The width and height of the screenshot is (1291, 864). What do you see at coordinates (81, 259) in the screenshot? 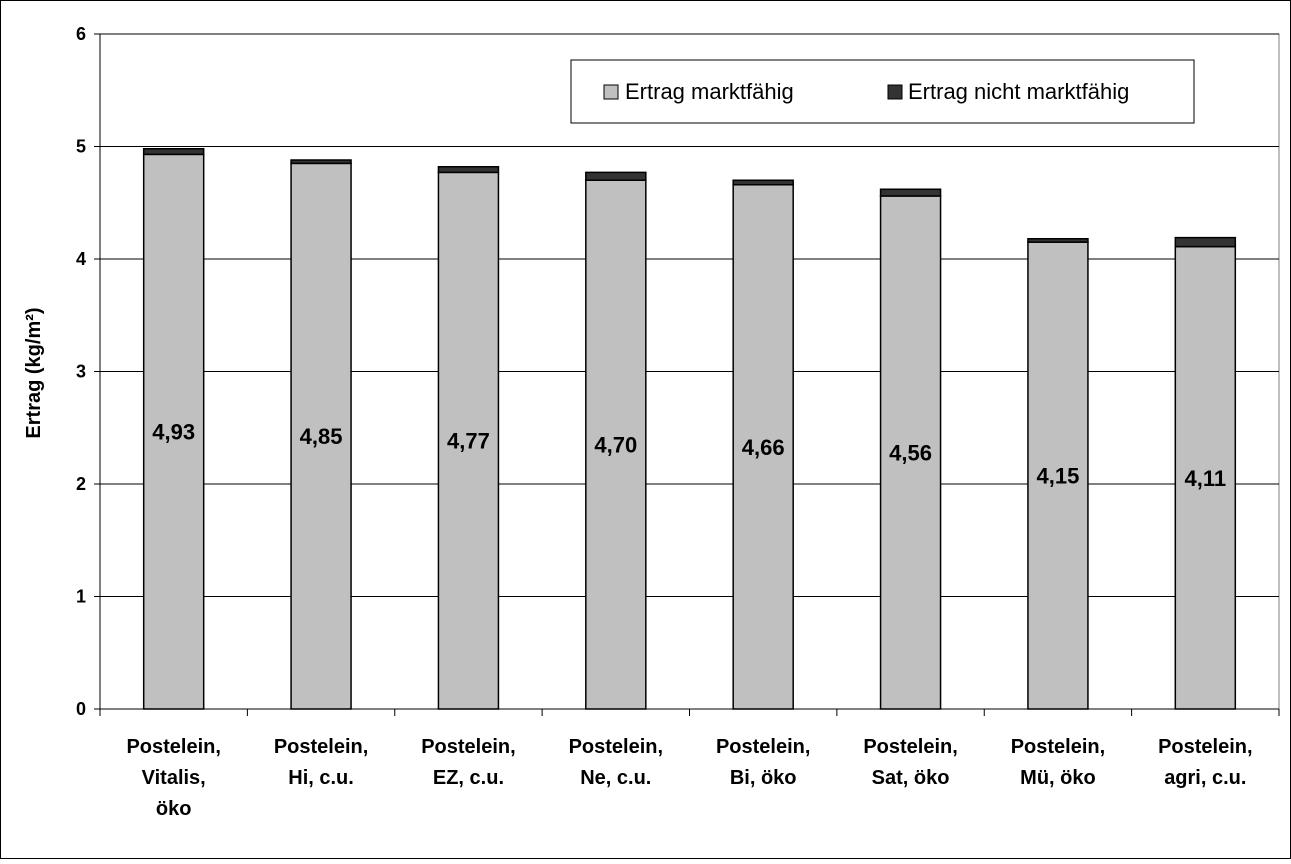
I see `y-tick-label: 4` at bounding box center [81, 259].